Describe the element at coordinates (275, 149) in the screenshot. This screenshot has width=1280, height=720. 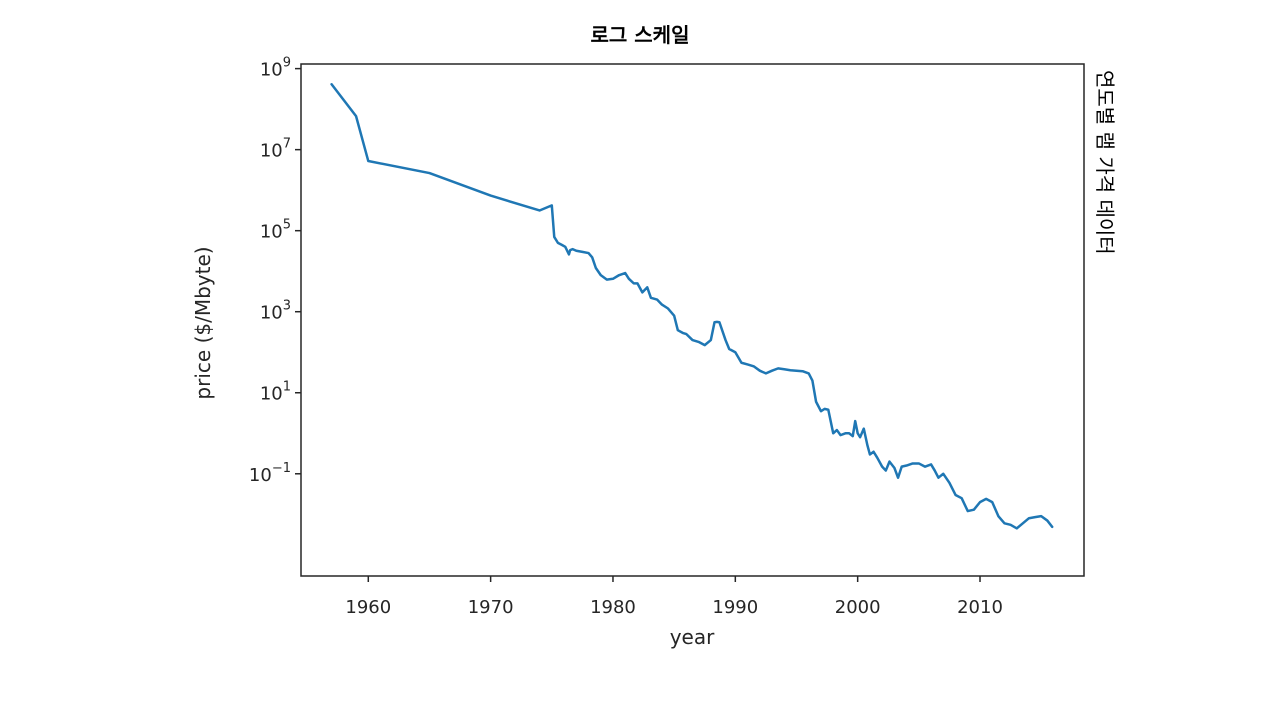
I see `y-tick-label: 10⁷` at that location.